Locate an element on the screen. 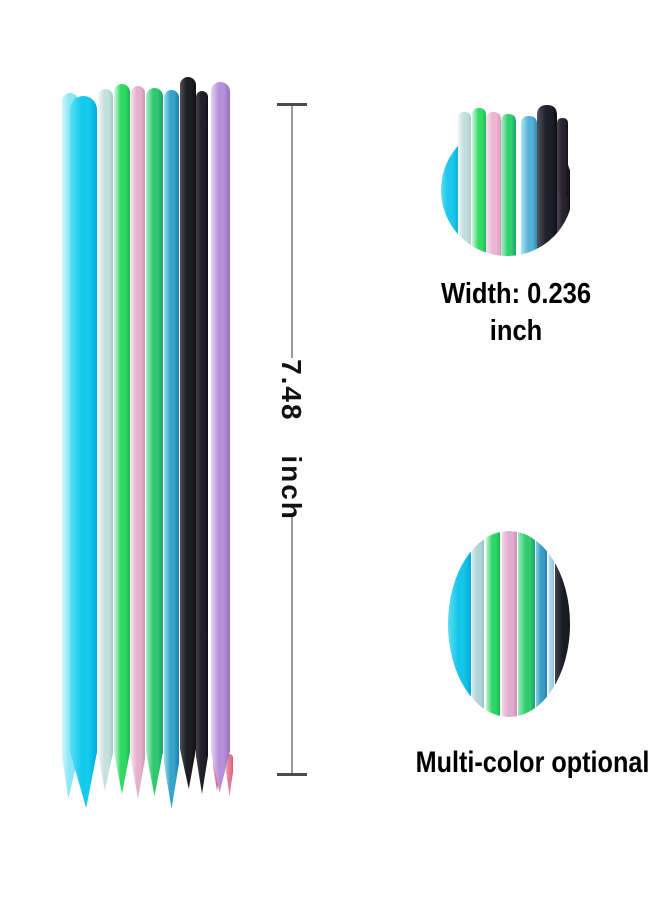 This screenshot has height=900, width=660. width-detail-figure is located at coordinates (505, 180).